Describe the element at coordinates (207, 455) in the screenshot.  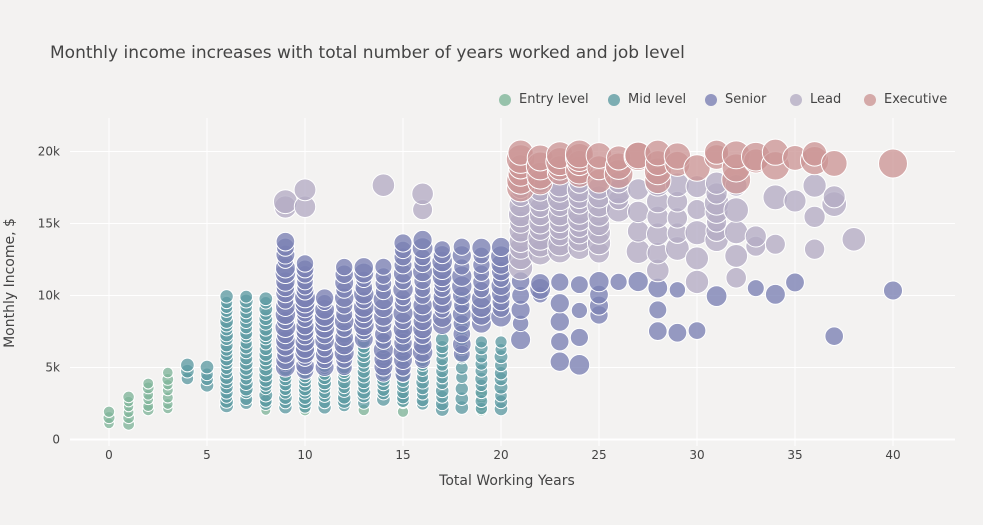
I see `x-tick-label: 5` at that location.